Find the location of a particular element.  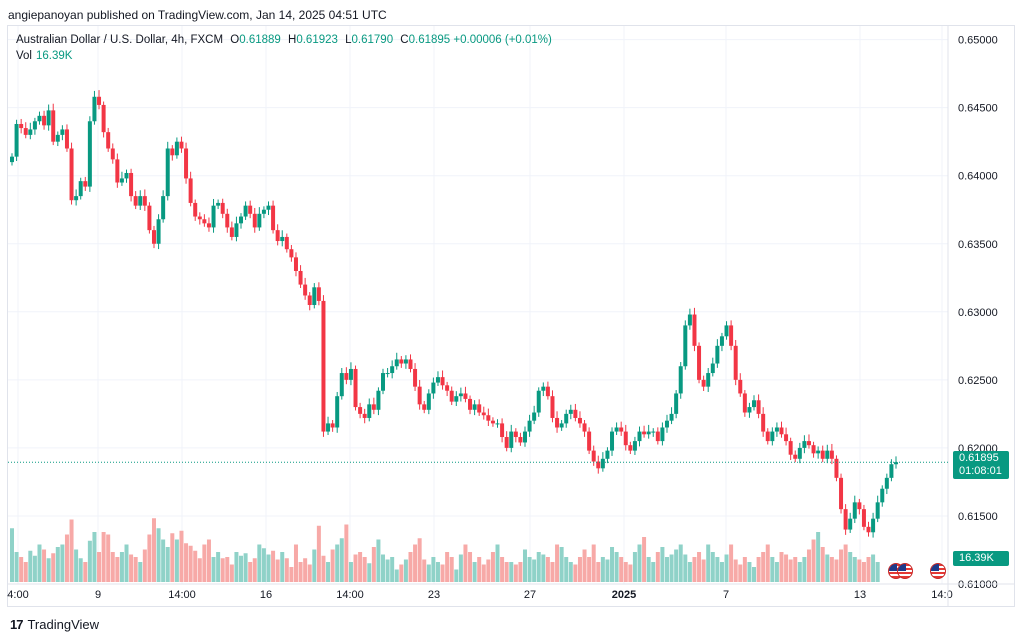

close-value: 0.61895 is located at coordinates (429, 40).